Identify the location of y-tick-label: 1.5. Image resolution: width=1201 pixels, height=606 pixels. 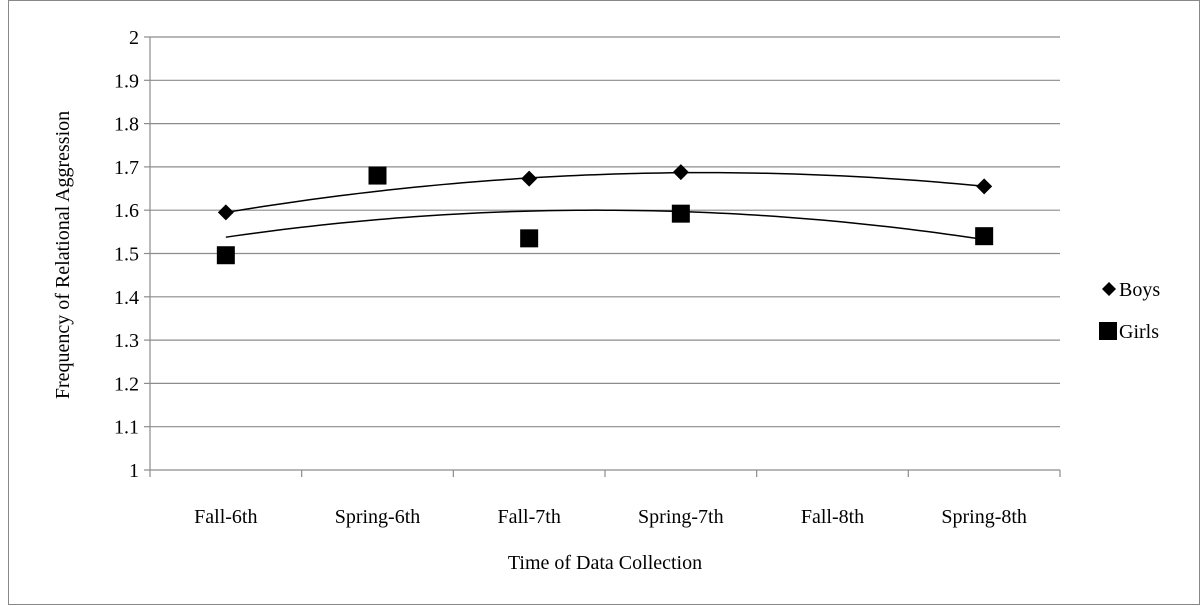
(126, 255).